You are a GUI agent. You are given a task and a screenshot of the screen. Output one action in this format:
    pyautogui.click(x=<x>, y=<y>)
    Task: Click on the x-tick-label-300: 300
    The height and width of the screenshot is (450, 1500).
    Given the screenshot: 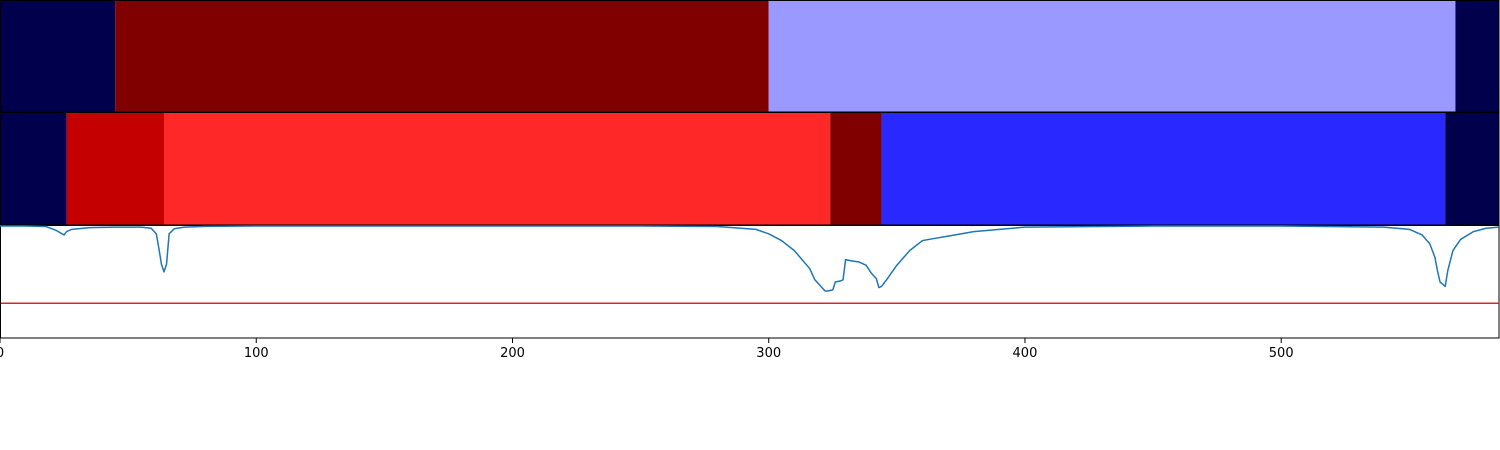 What is the action you would take?
    pyautogui.click(x=768, y=353)
    